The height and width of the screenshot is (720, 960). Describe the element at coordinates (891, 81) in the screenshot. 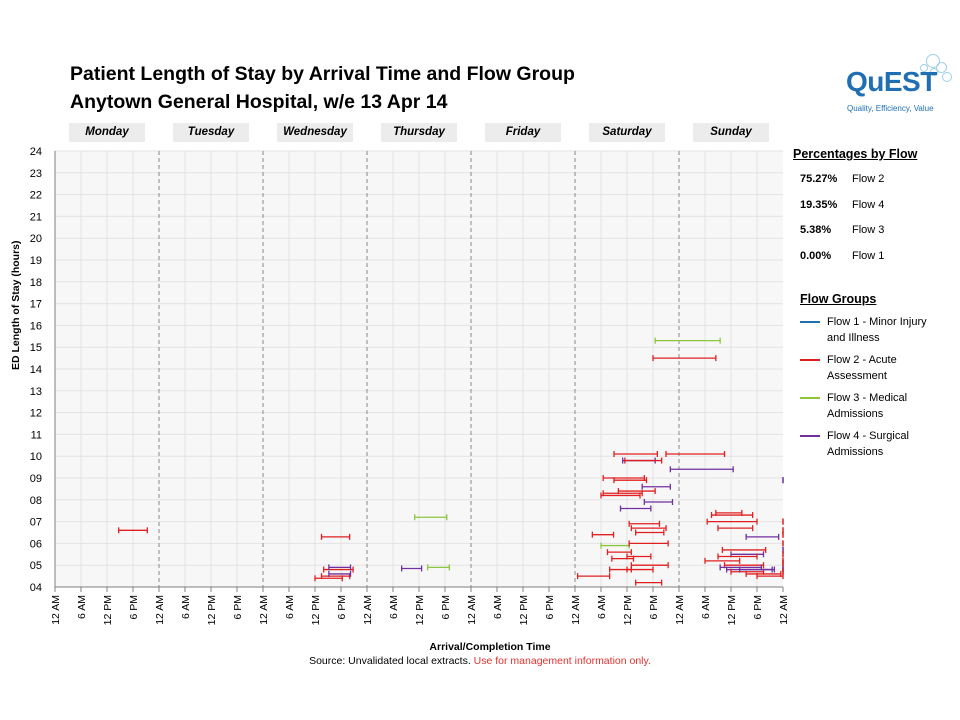

I see `logo-name: QuEST` at that location.